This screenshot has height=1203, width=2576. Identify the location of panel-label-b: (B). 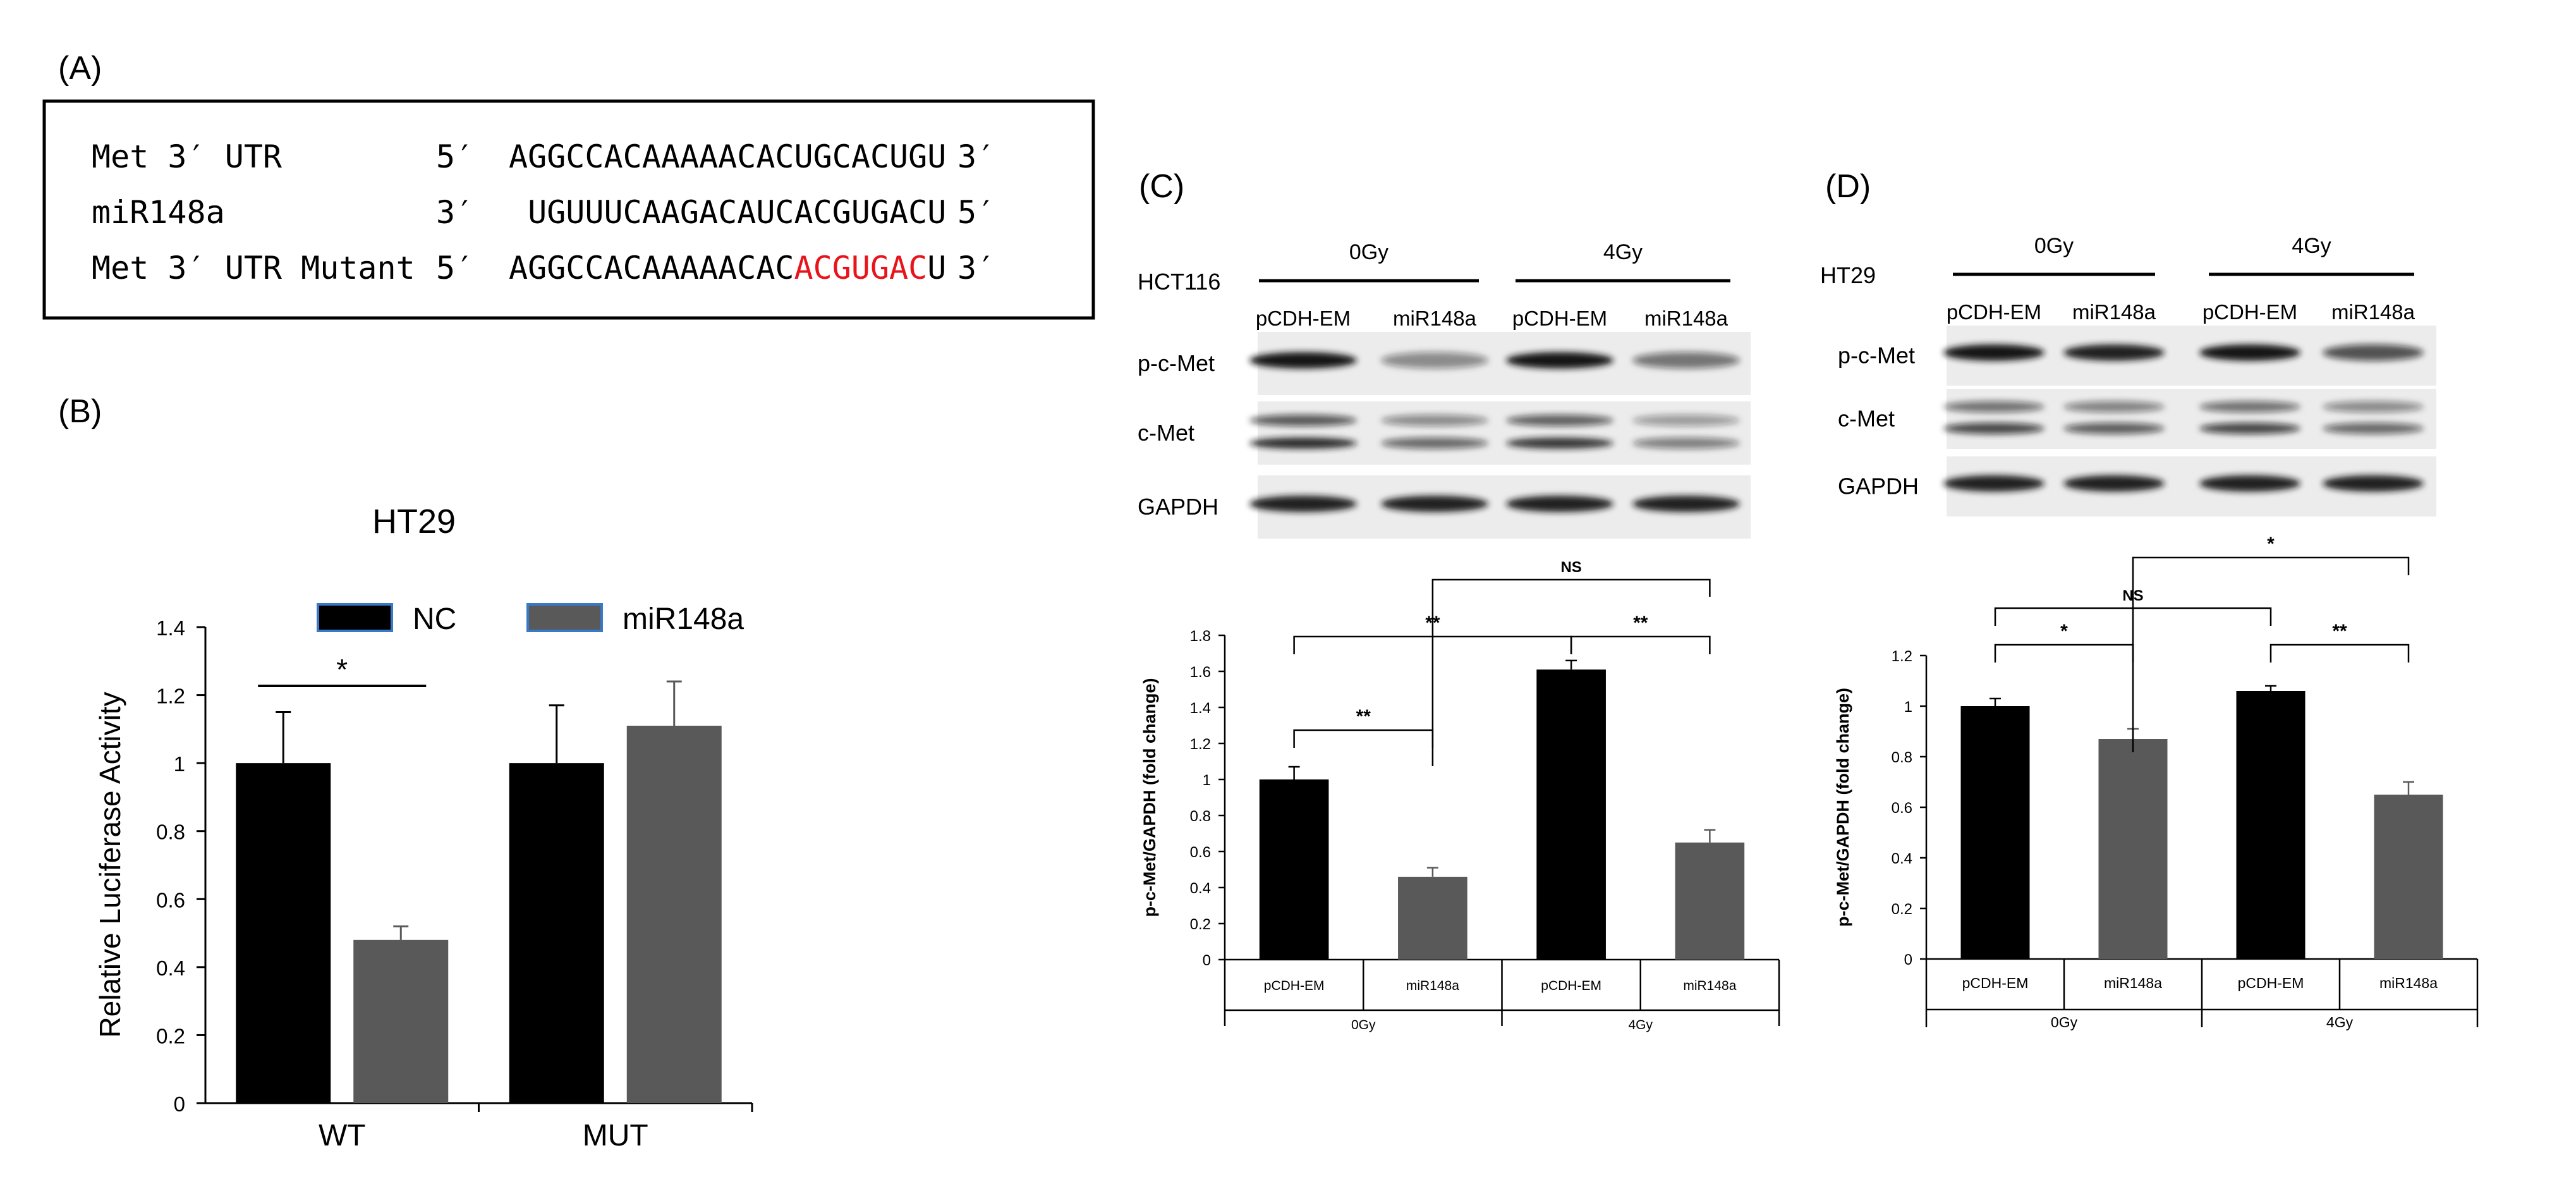
(80, 411).